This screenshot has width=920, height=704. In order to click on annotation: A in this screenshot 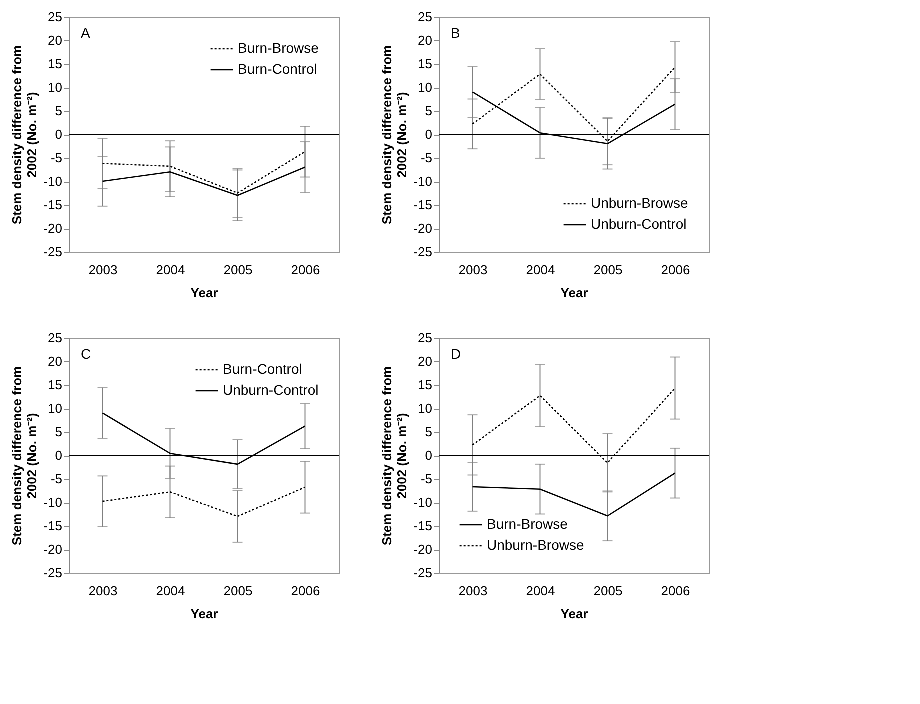, I will do `click(86, 33)`.